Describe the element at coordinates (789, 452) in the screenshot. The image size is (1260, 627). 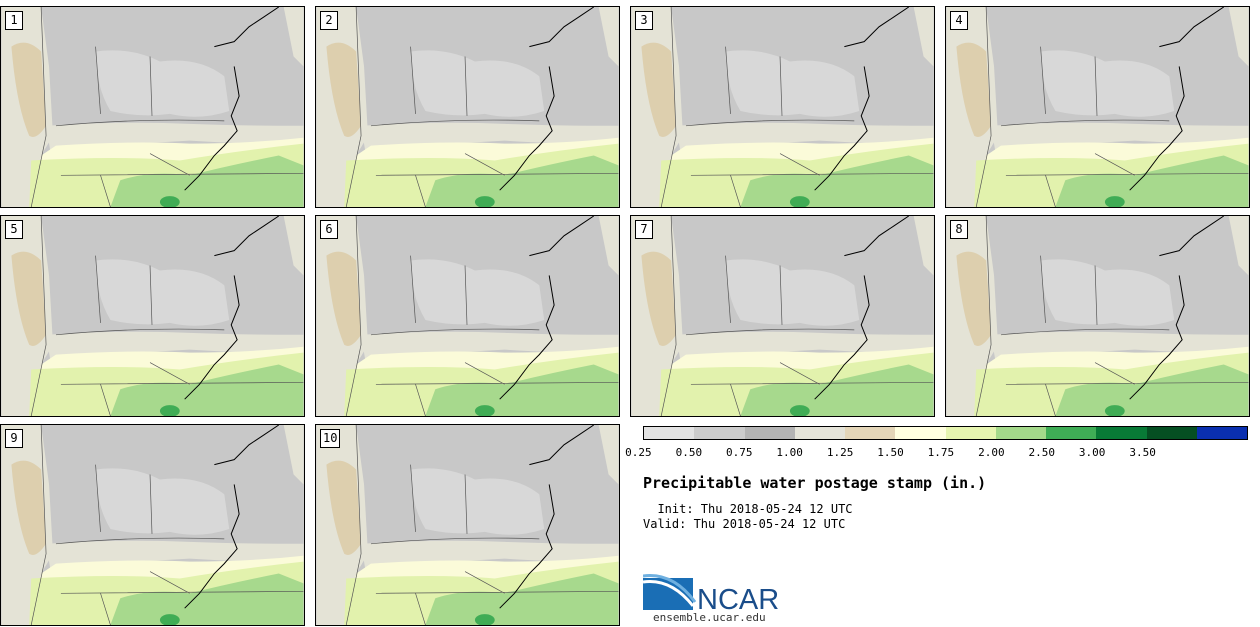
I see `legend-tick-label: 1.00` at that location.